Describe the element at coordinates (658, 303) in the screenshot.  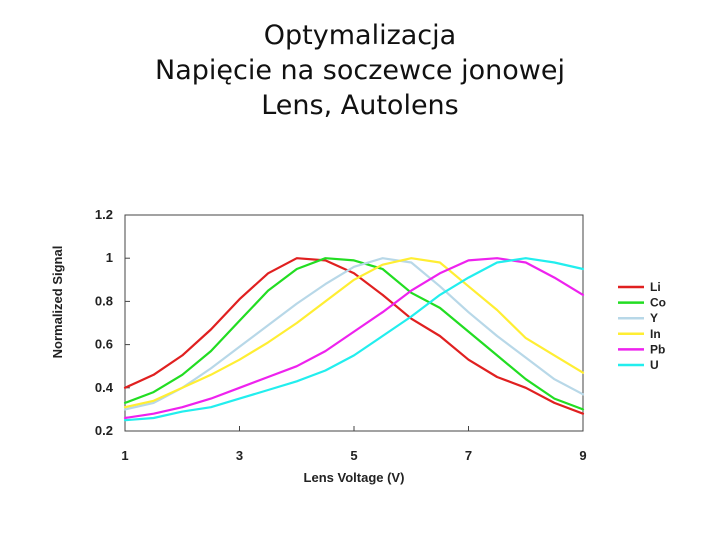
I see `legend-label-co: Co` at that location.